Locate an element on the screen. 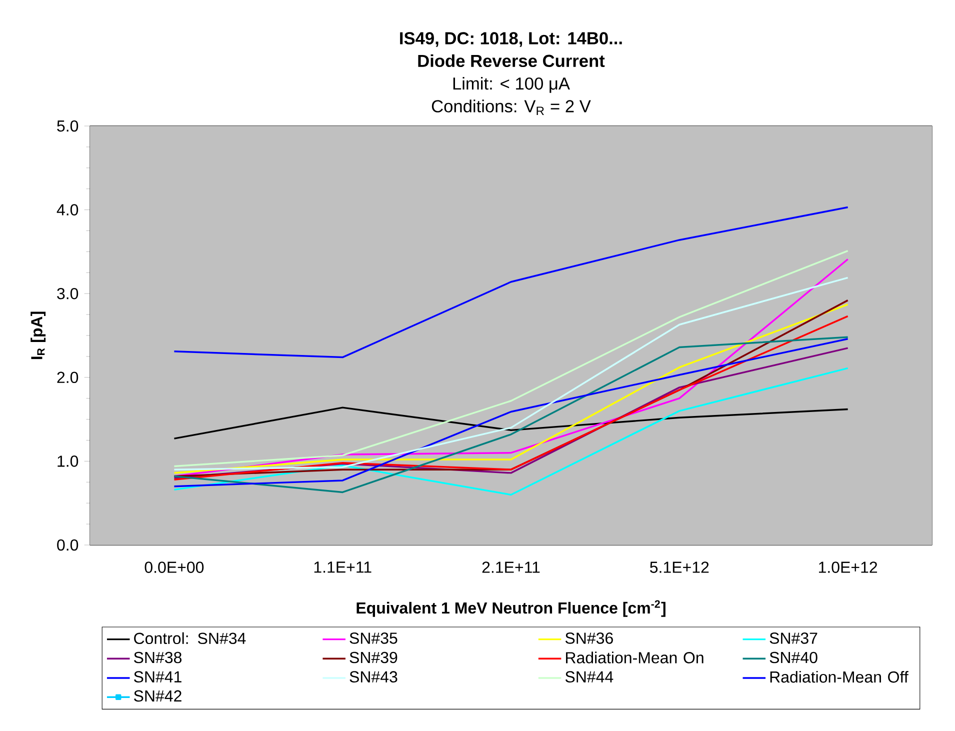  legend-label: SN#43 is located at coordinates (374, 676).